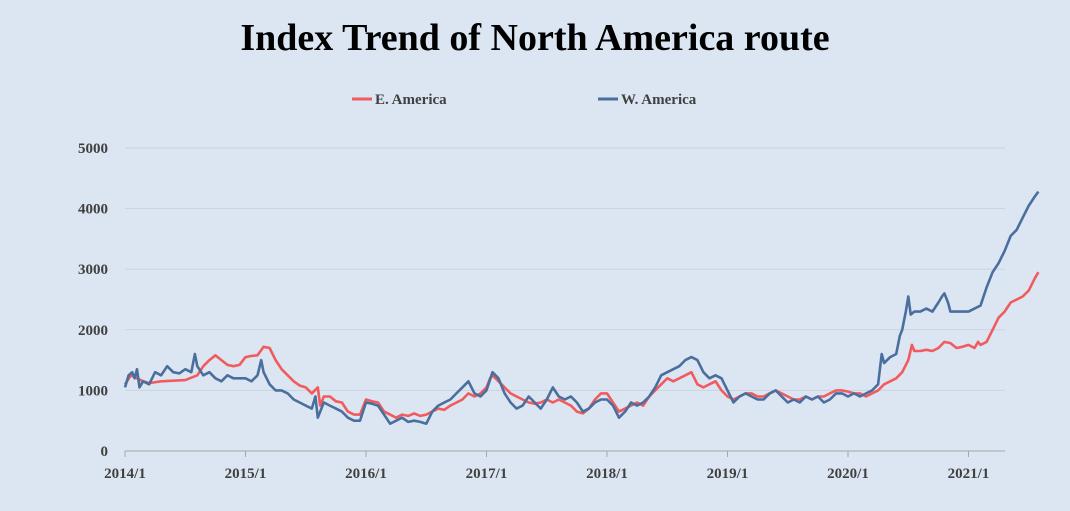  Describe the element at coordinates (487, 474) in the screenshot. I see `x-tick-label: 2017/1` at that location.